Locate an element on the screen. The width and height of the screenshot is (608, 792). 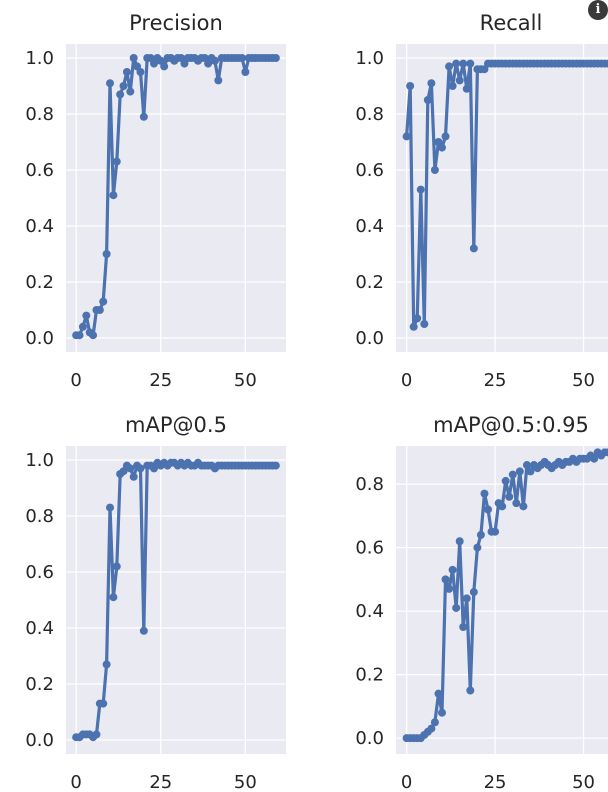
recall-ytick-label: 0.0 is located at coordinates (369, 338).